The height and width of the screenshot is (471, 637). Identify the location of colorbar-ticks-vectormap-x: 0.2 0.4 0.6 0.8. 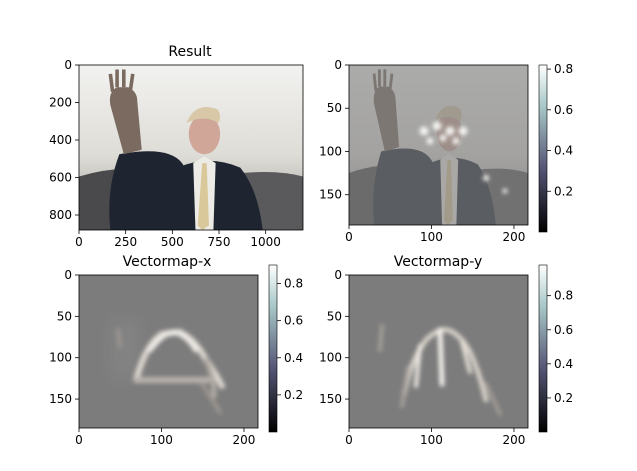
(290, 339).